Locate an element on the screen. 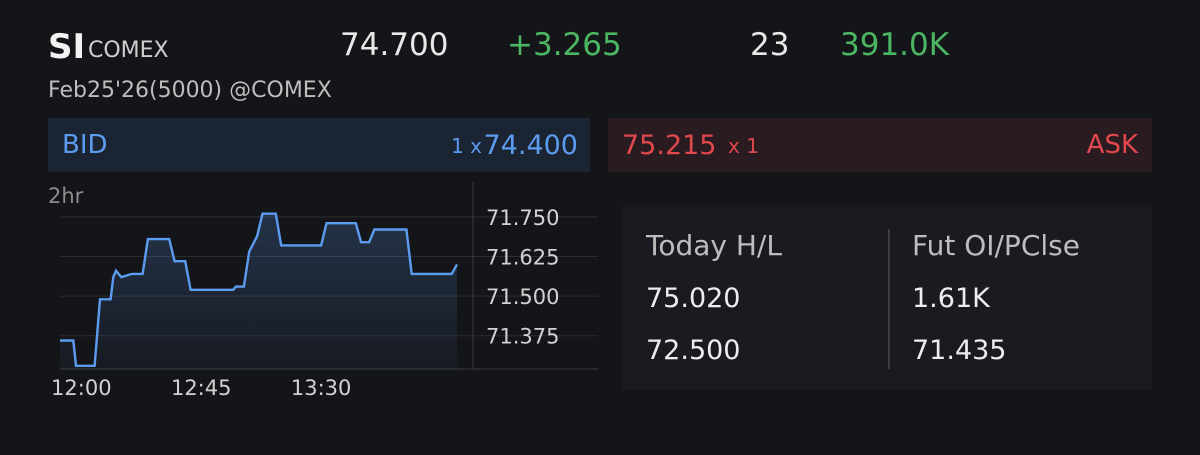 The width and height of the screenshot is (1200, 455). high-low-header: Today H/L is located at coordinates (714, 245).